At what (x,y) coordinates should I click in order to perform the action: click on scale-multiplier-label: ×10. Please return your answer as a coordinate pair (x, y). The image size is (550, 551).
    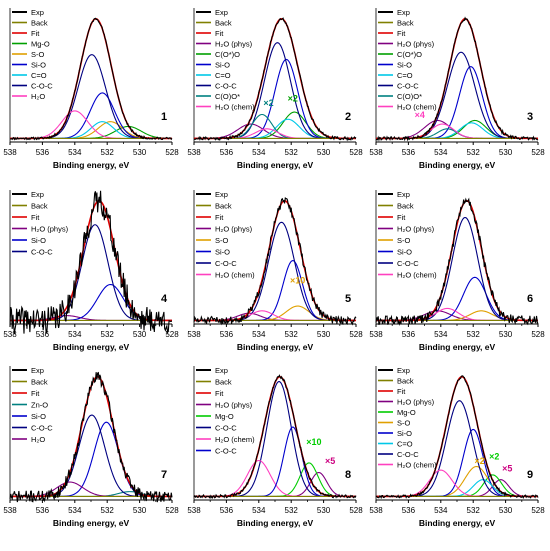
    Looking at the image, I should click on (313, 442).